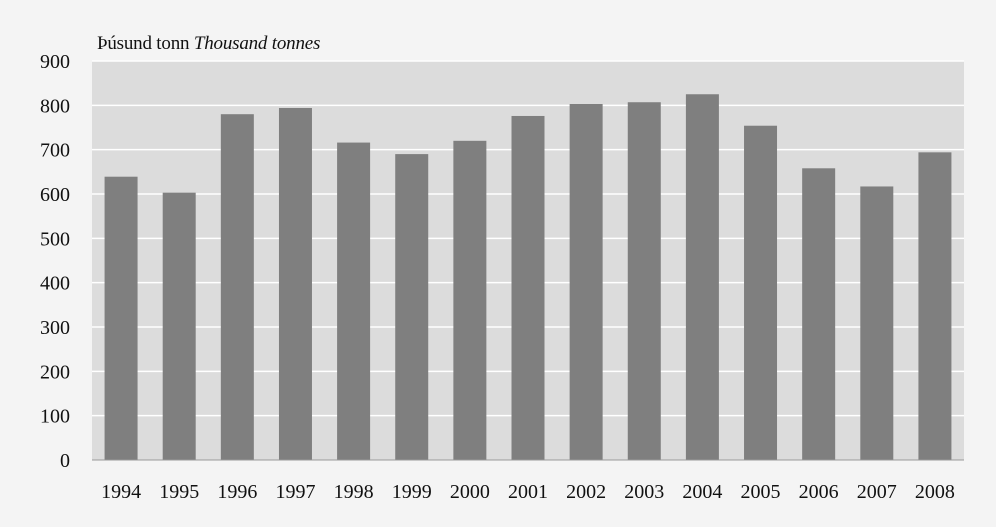 Image resolution: width=996 pixels, height=527 pixels. I want to click on bar-2000, so click(470, 300).